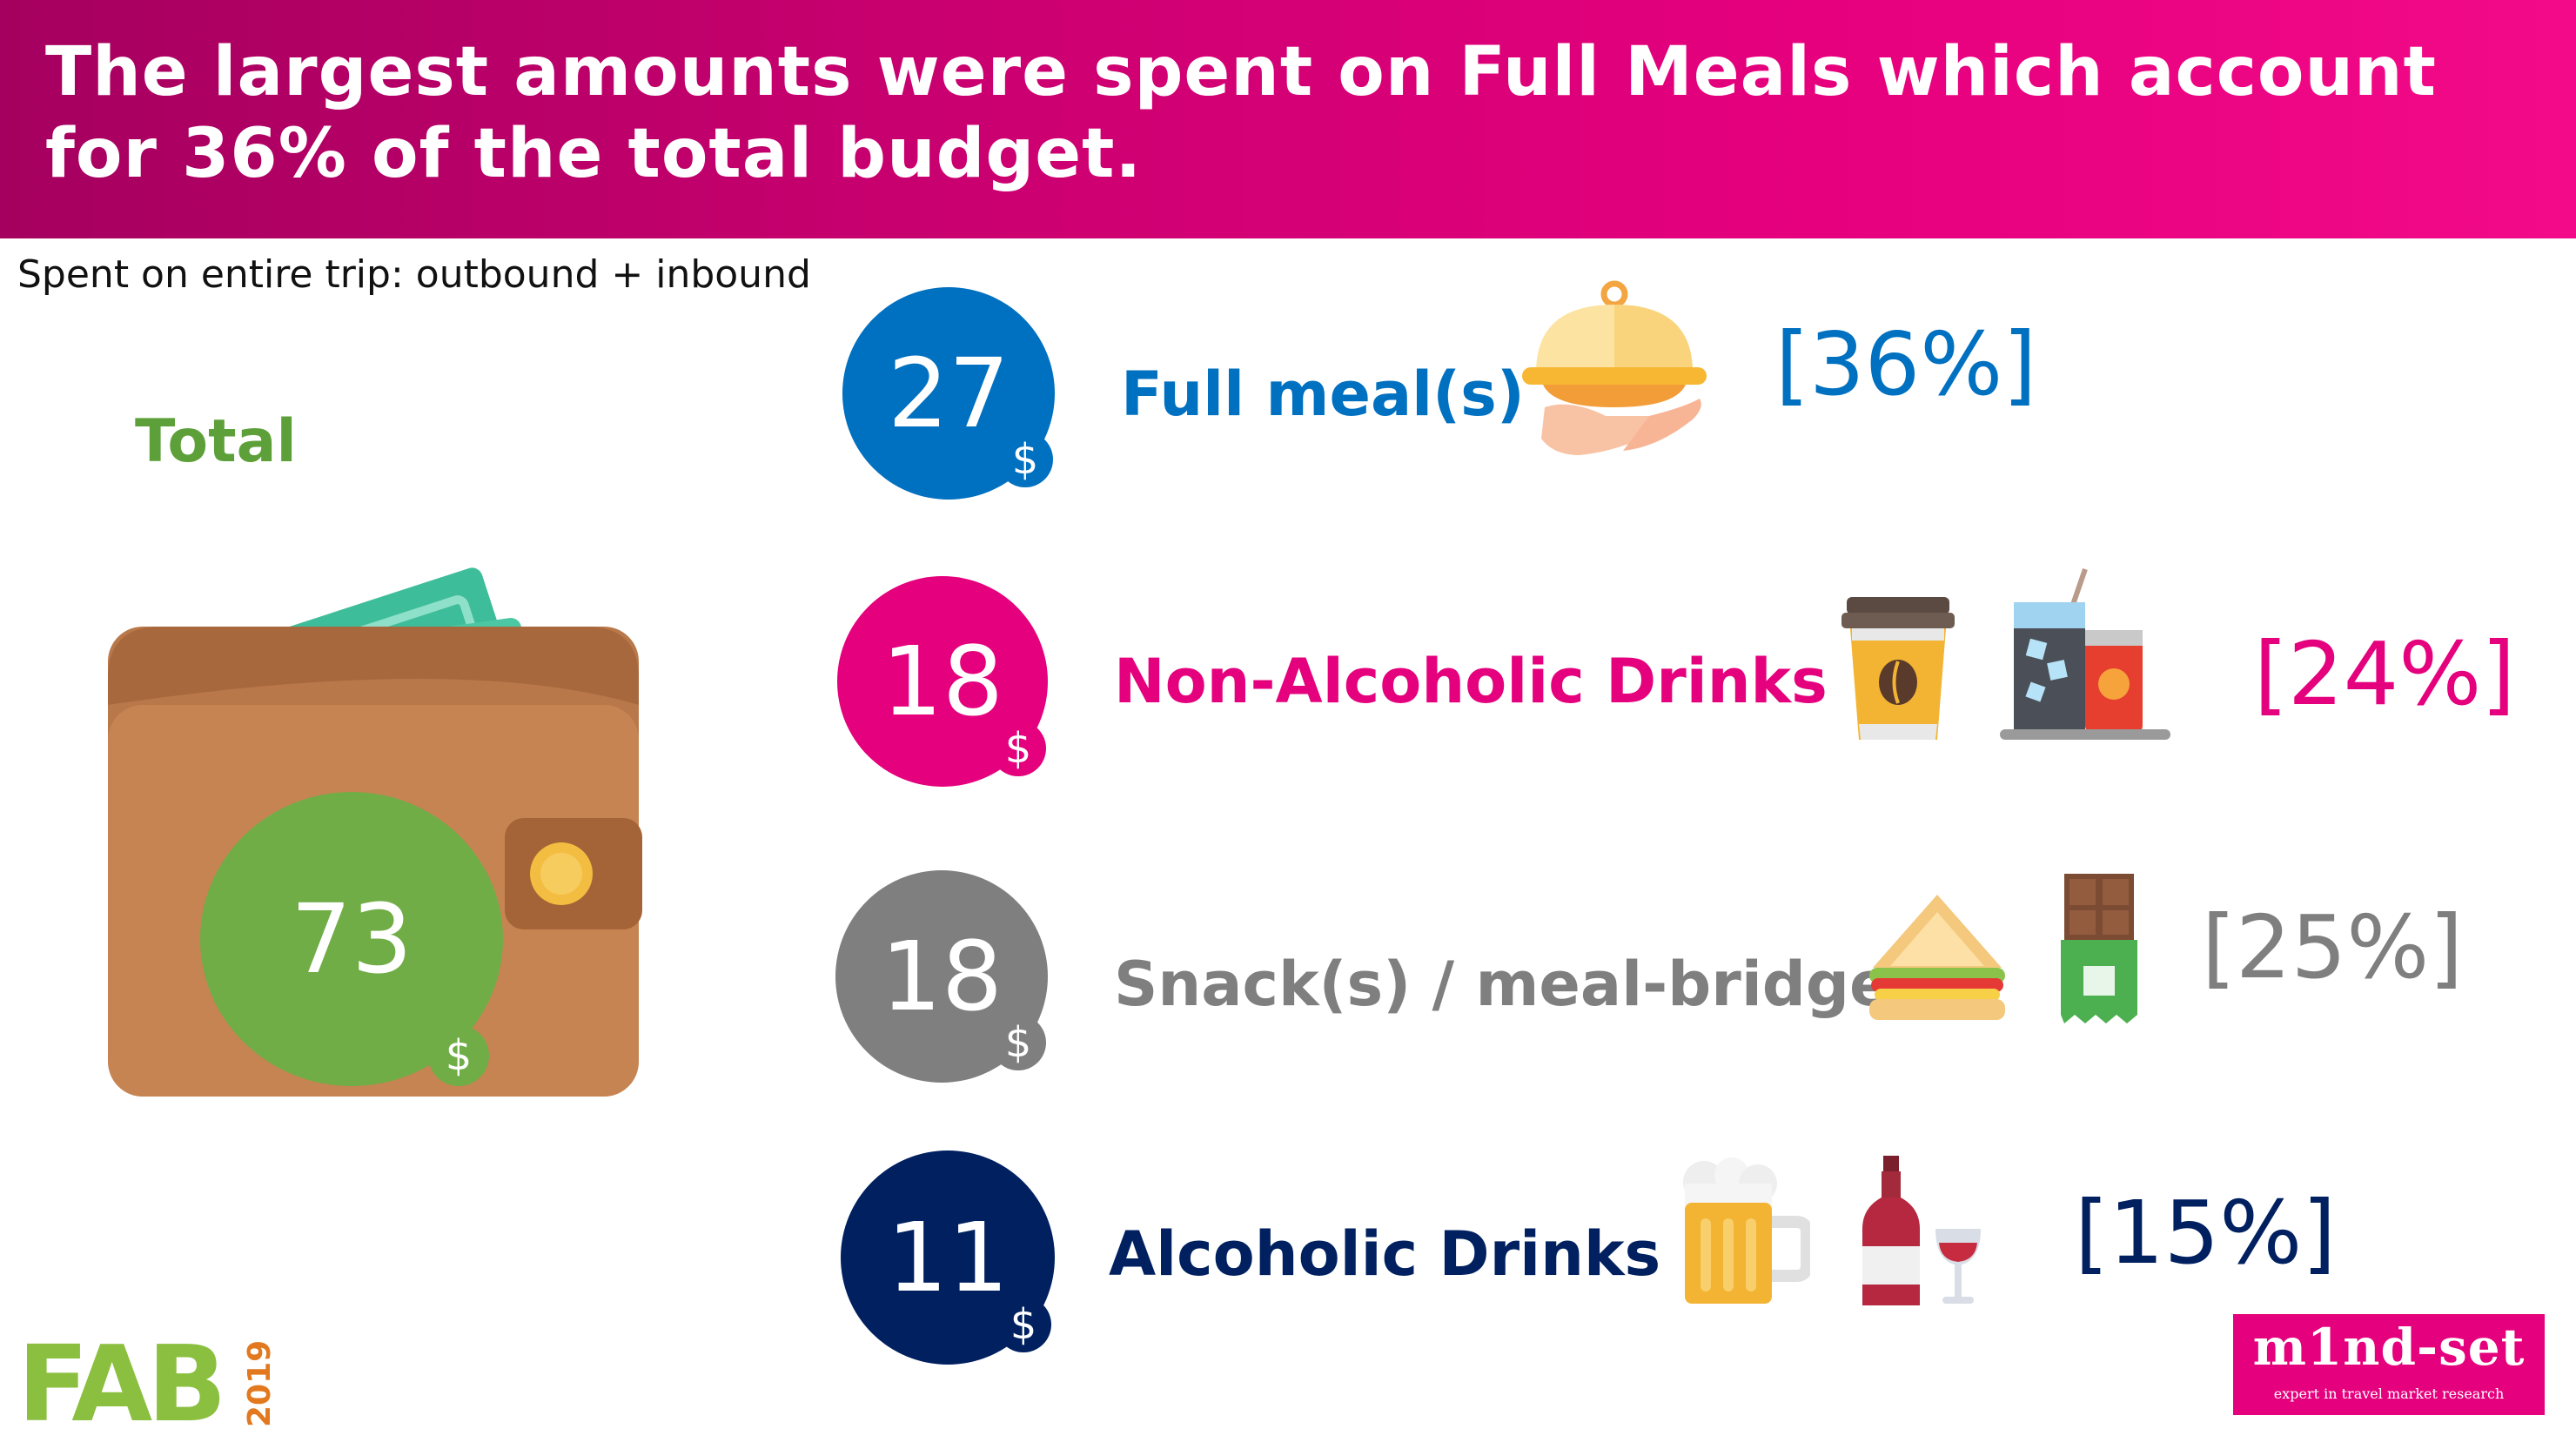  I want to click on total-value: 73, so click(352, 939).